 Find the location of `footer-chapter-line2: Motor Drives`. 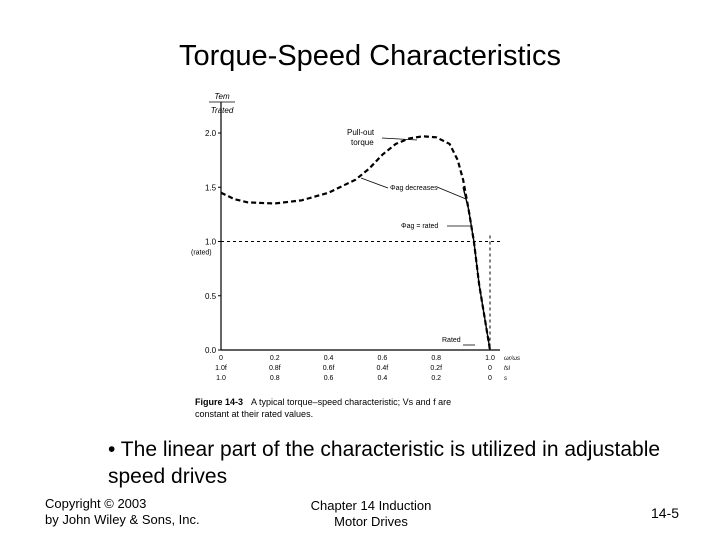

footer-chapter-line2: Motor Drives is located at coordinates (371, 521).